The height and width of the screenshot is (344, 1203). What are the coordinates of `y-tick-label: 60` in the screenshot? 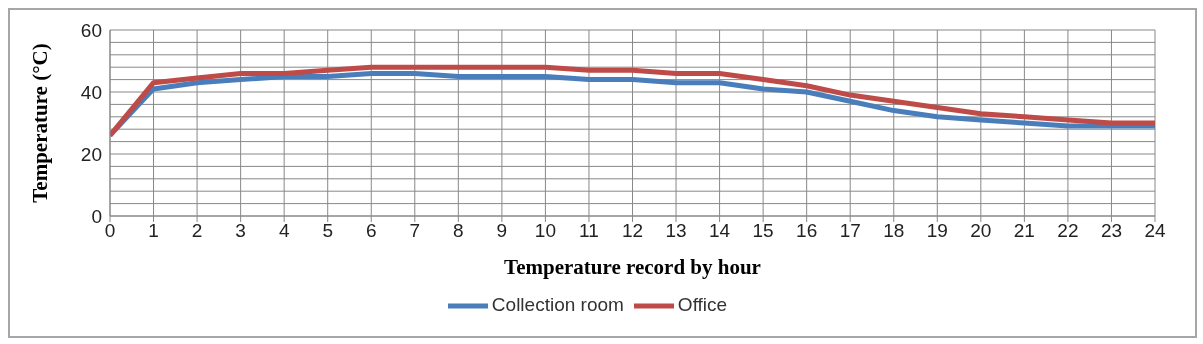 It's located at (91, 30).